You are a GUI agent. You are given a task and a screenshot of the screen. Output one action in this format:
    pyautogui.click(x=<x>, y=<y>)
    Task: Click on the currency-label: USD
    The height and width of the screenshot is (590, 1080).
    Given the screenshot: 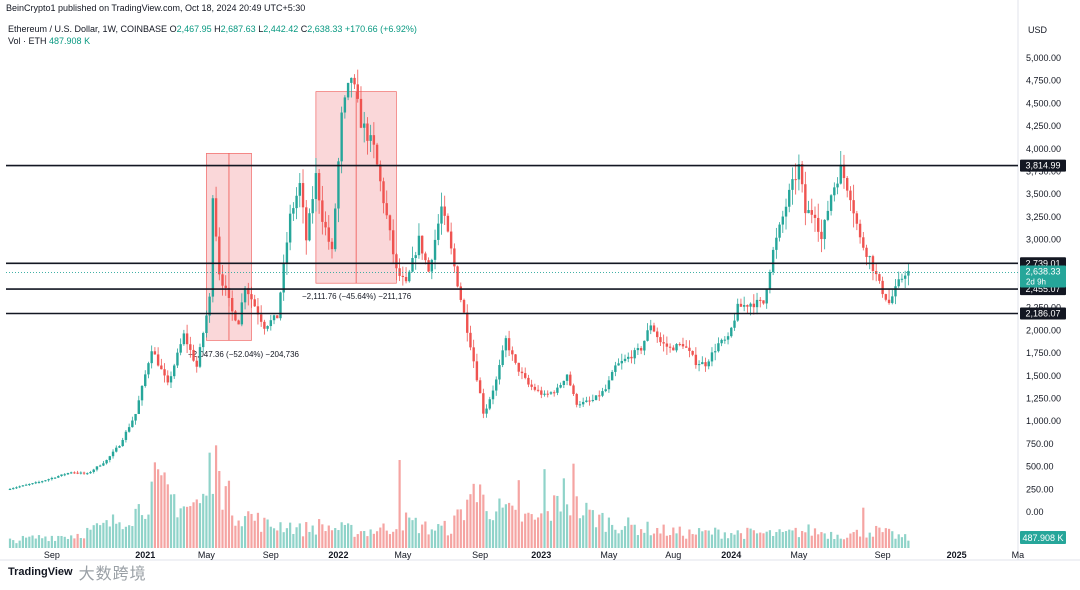 What is the action you would take?
    pyautogui.click(x=1037, y=30)
    